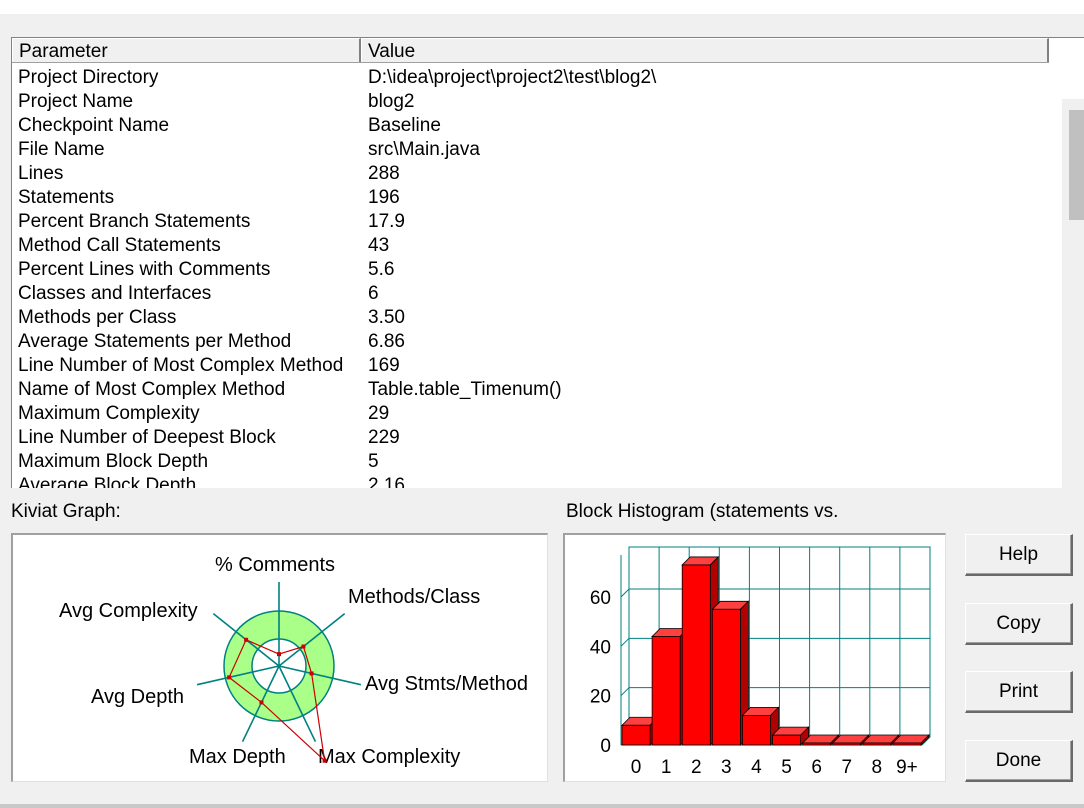 This screenshot has height=808, width=1084. Describe the element at coordinates (237, 757) in the screenshot. I see `kiviat-axis-label: Max Depth` at that location.